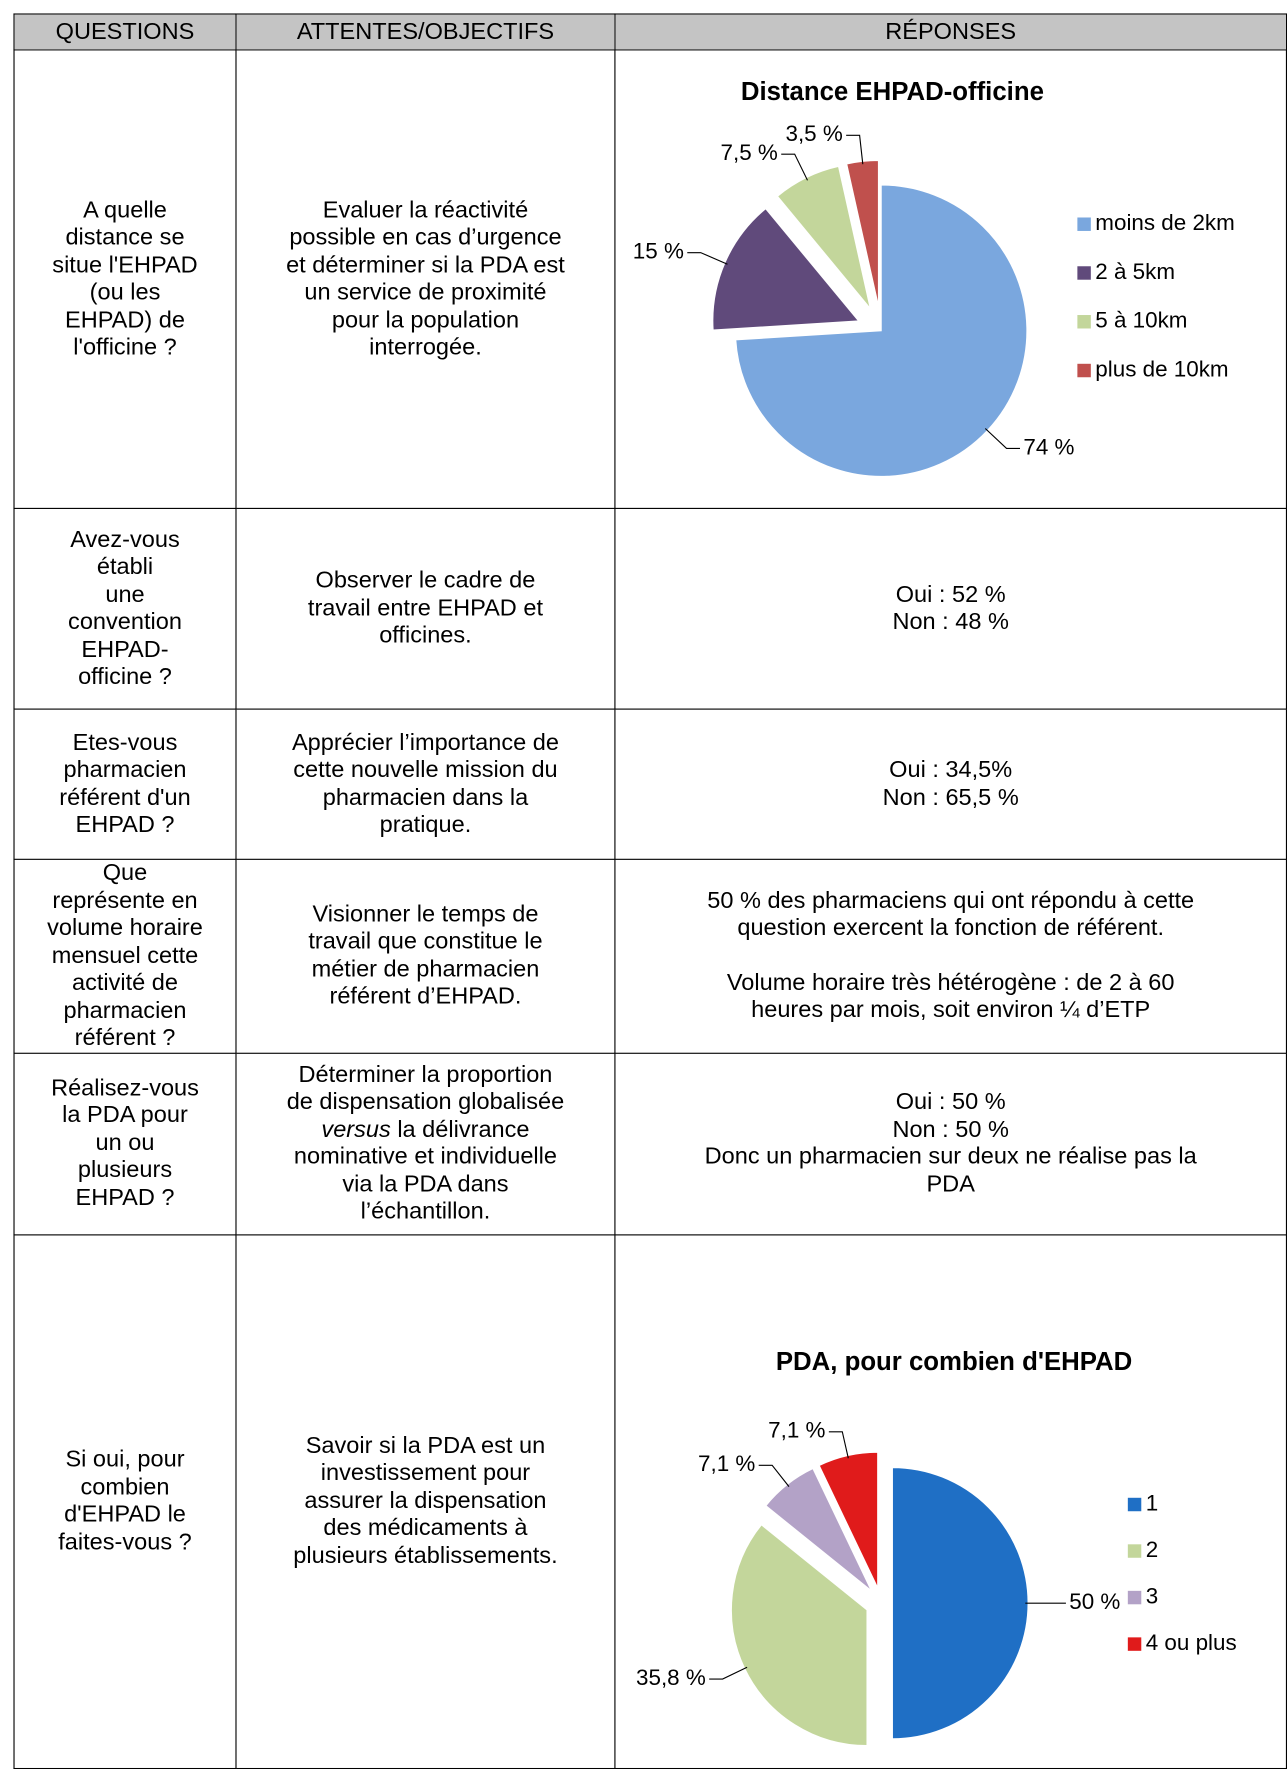  Describe the element at coordinates (960, 1602) in the screenshot. I see `pie-slice` at that location.